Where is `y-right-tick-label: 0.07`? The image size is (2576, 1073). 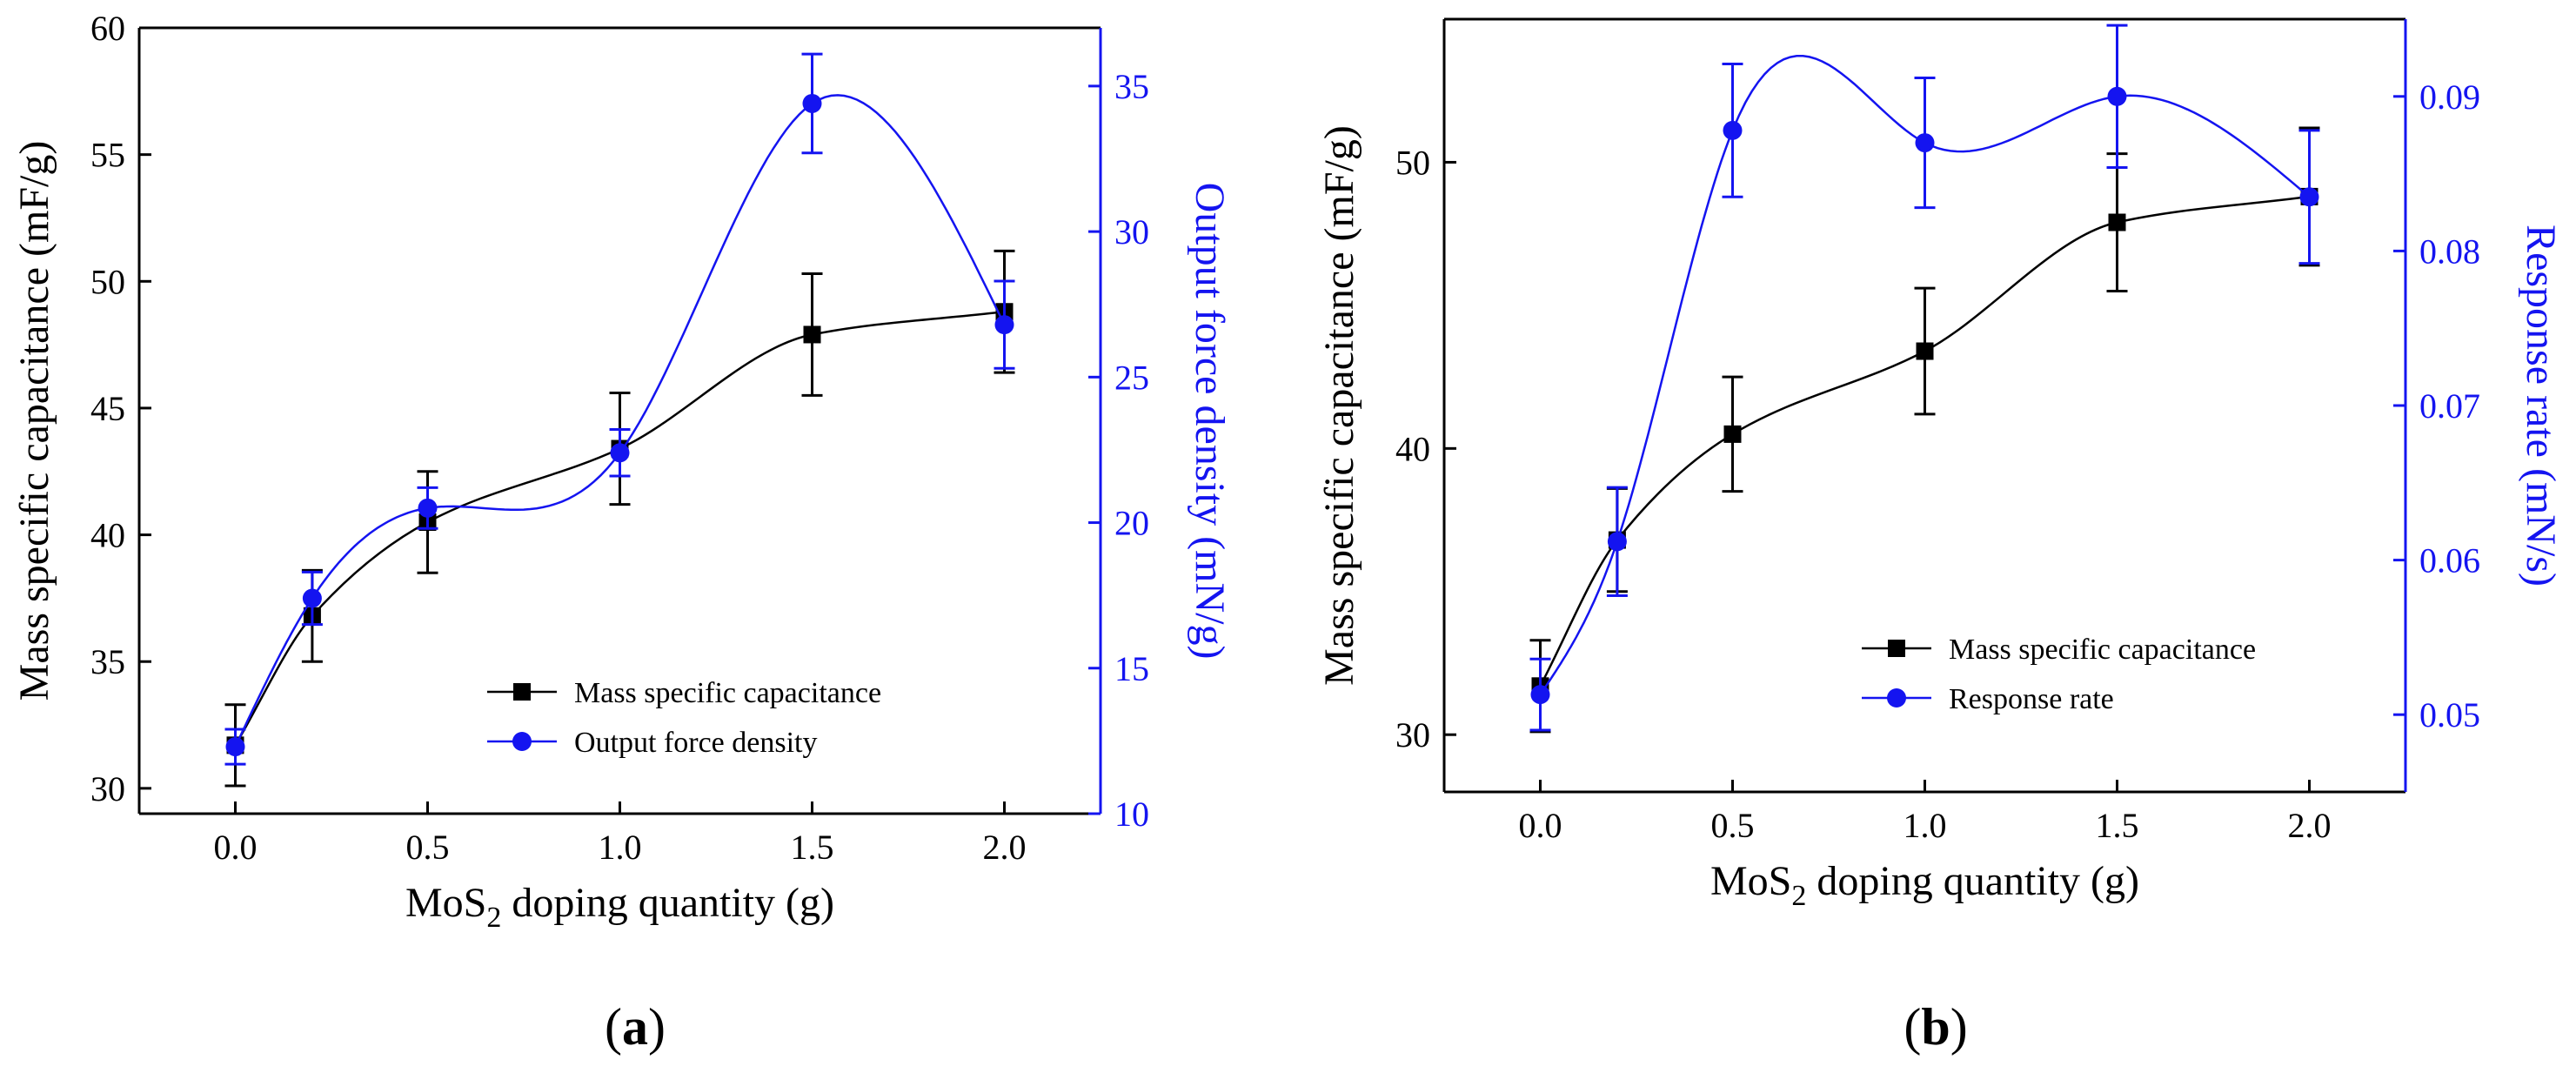 y-right-tick-label: 0.07 is located at coordinates (2449, 406).